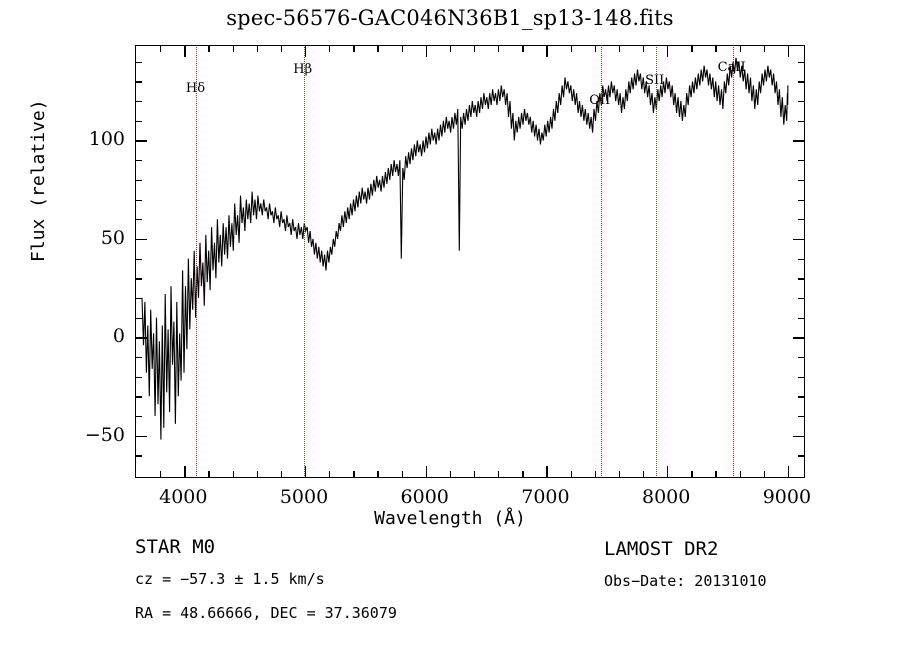  Describe the element at coordinates (175, 547) in the screenshot. I see `object-type: STAR M0` at that location.